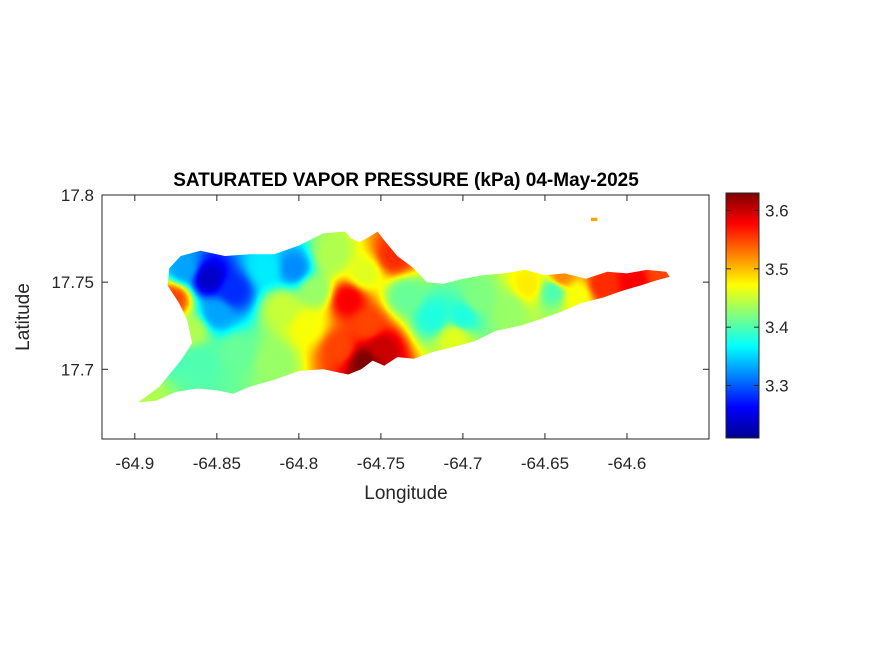 The image size is (875, 656). Describe the element at coordinates (298, 463) in the screenshot. I see `x-tick-label: -64.8` at that location.